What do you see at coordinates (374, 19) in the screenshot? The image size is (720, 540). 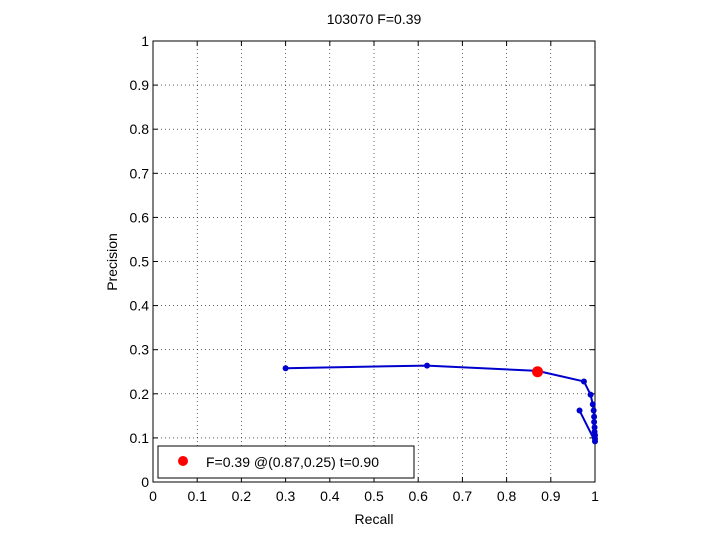 I see `chart-title: 103070 F=0.39` at bounding box center [374, 19].